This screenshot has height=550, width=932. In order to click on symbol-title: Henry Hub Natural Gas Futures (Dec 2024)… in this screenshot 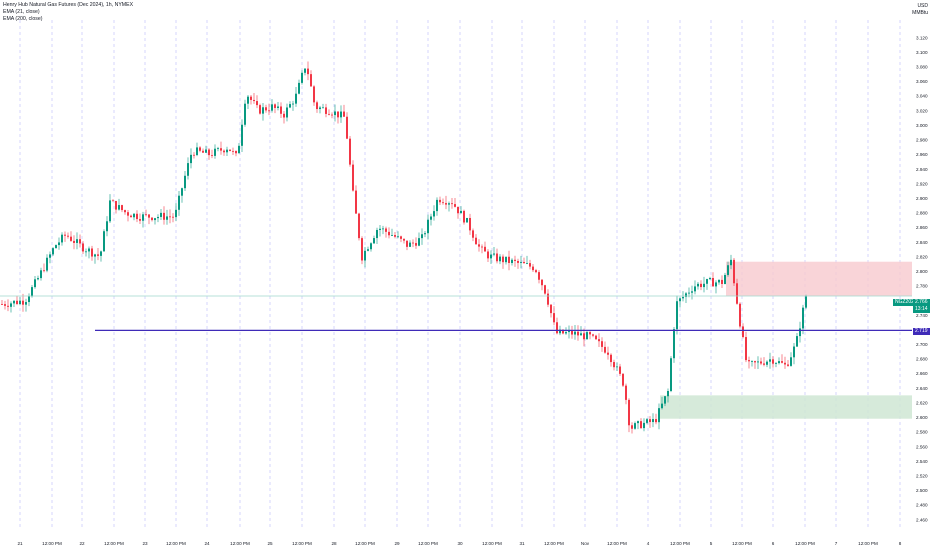, I will do `click(68, 5)`.